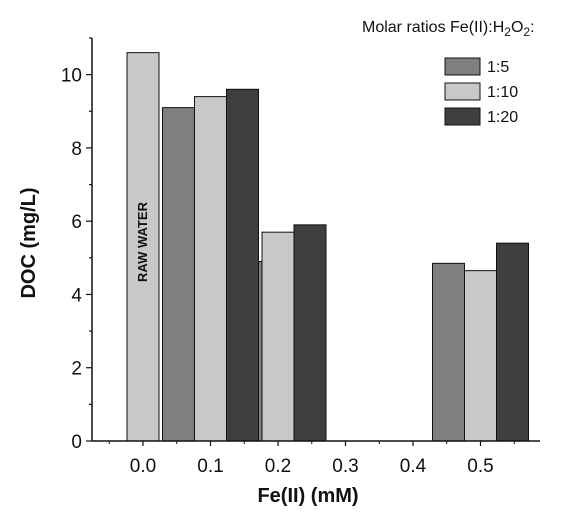 The image size is (587, 514). I want to click on x-tick-label: 0.0, so click(143, 466).